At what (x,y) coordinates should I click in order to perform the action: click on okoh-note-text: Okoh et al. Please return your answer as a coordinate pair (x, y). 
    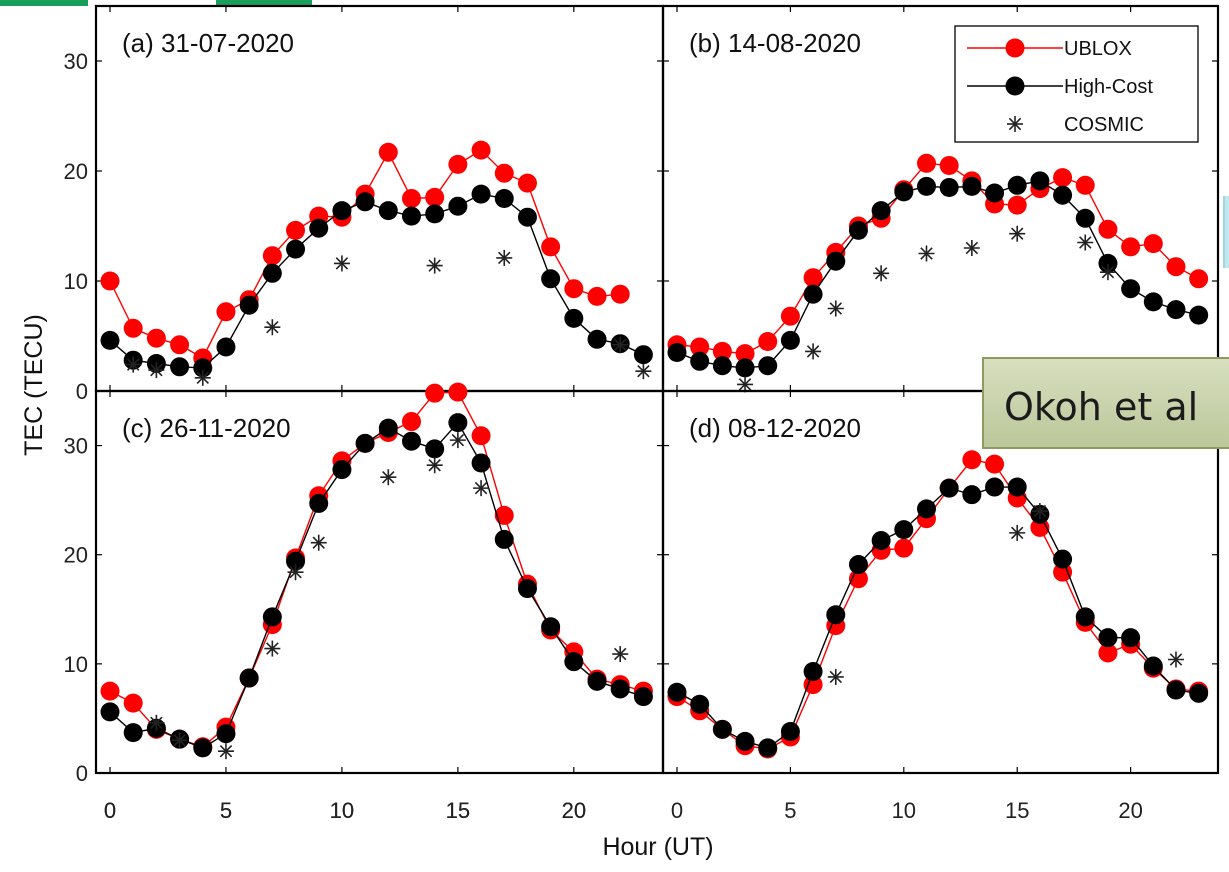
    Looking at the image, I should click on (1101, 407).